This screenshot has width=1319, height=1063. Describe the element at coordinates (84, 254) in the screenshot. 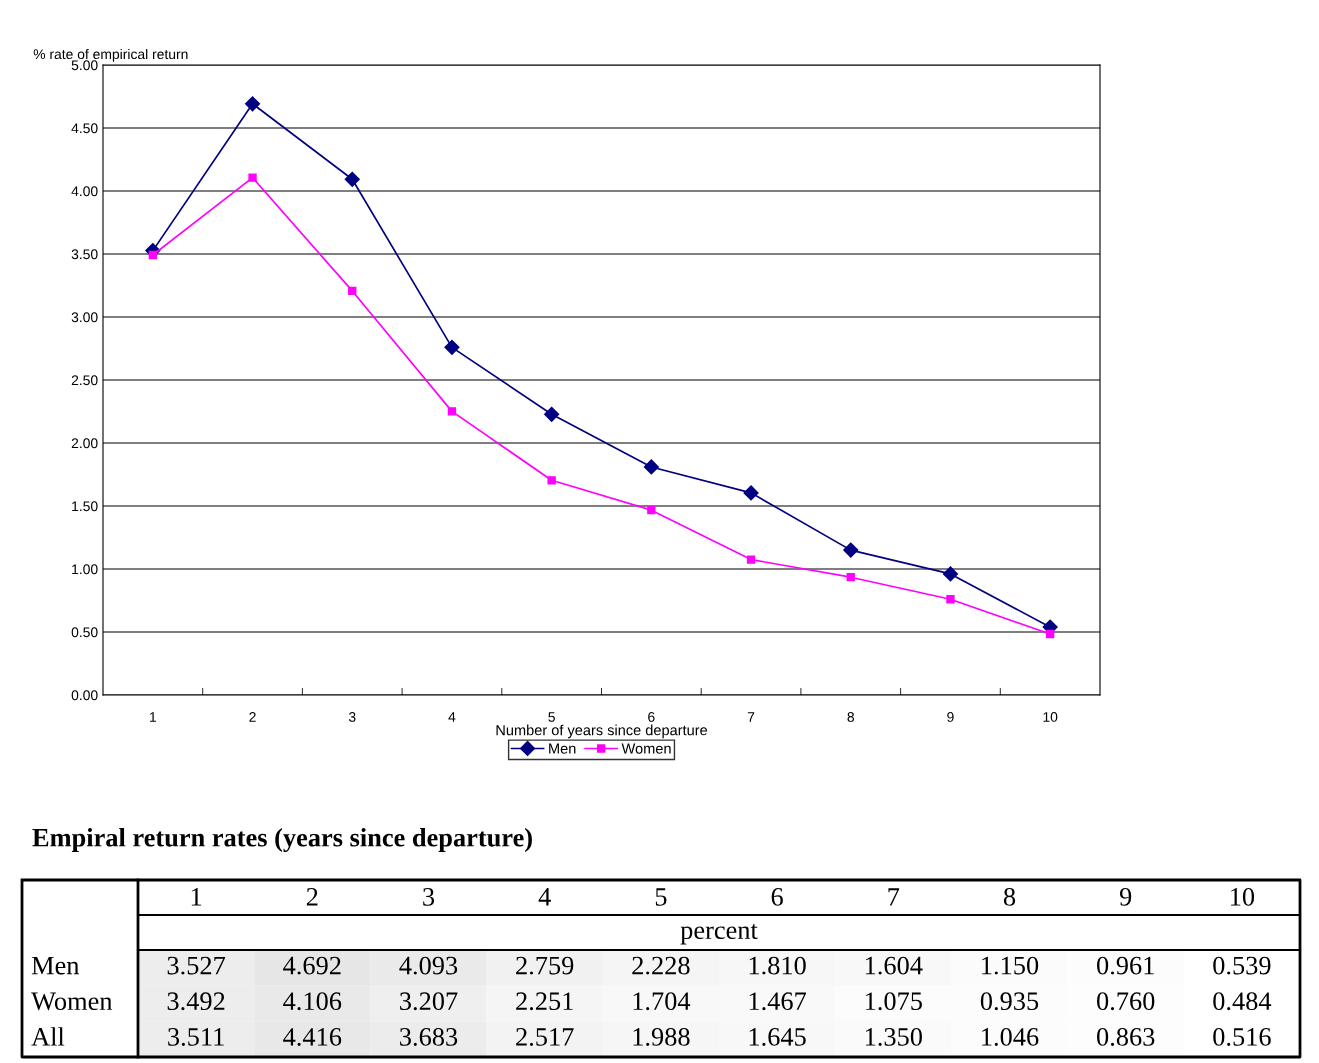

I see `y-tick-label: 3.50` at that location.